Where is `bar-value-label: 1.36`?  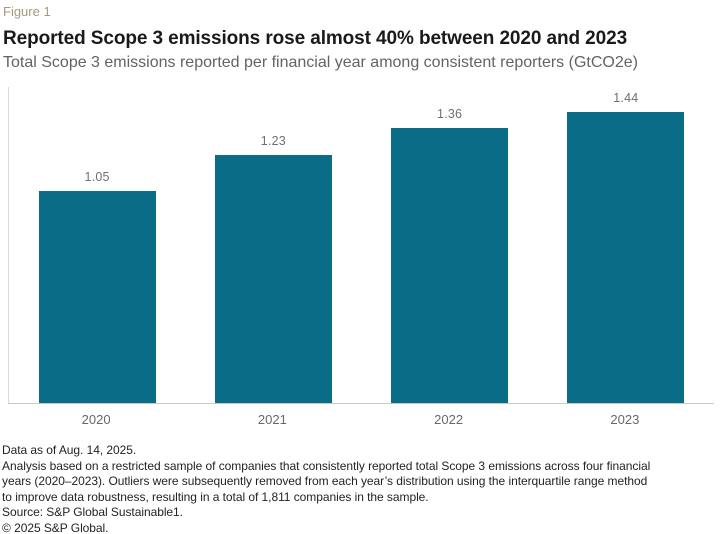 bar-value-label: 1.36 is located at coordinates (450, 114).